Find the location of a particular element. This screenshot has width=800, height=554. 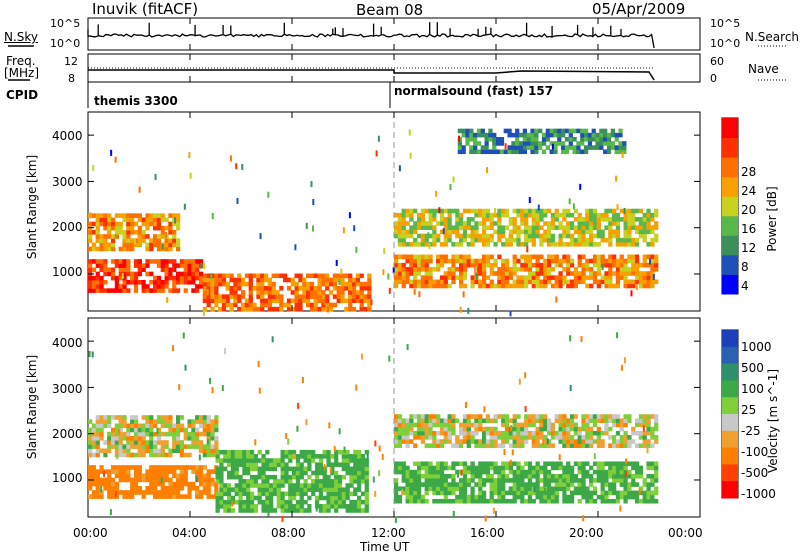

freq-tick-bottom: 8 is located at coordinates (71, 78).